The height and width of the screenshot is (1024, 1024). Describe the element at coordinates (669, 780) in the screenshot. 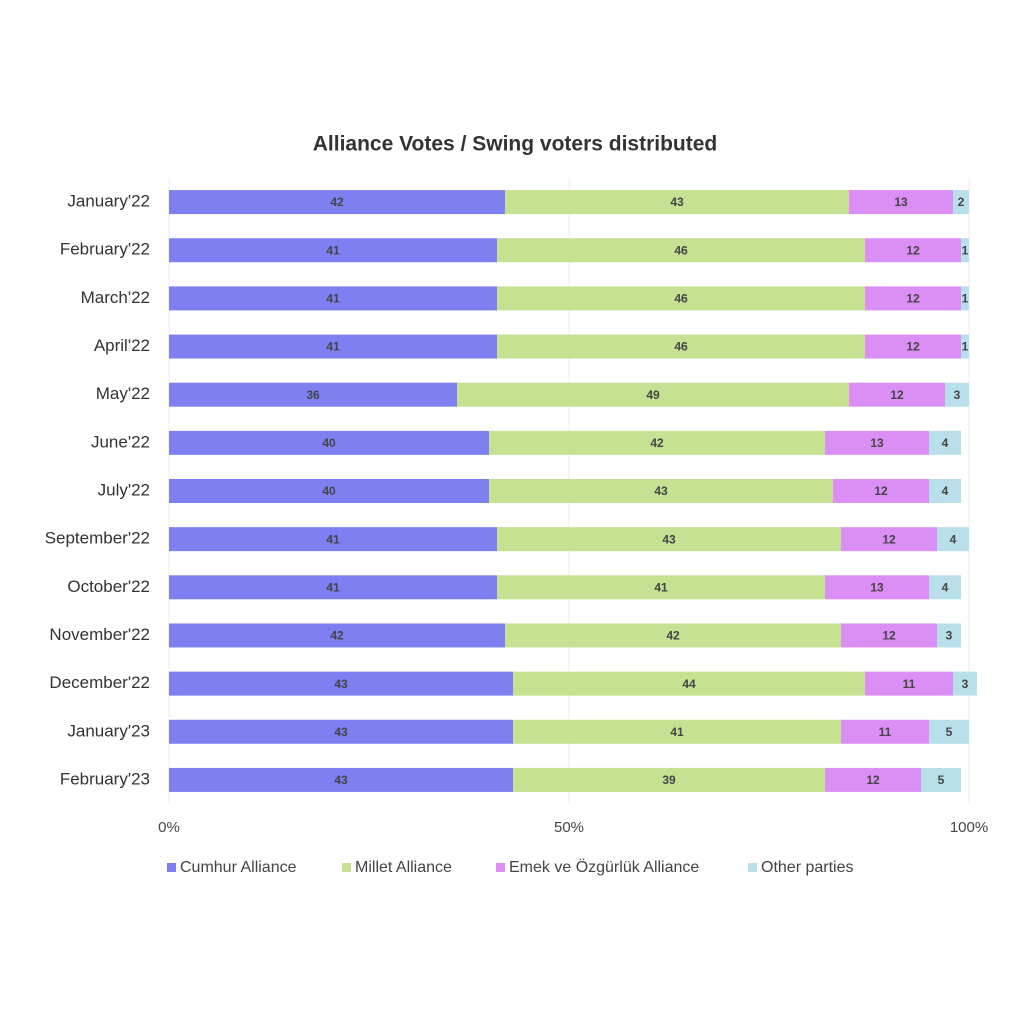

I see `data-label: 39` at that location.